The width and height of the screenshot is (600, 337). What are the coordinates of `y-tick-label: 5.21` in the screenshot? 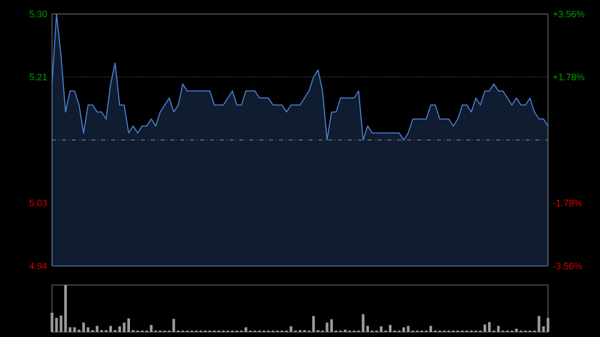 It's located at (38, 77).